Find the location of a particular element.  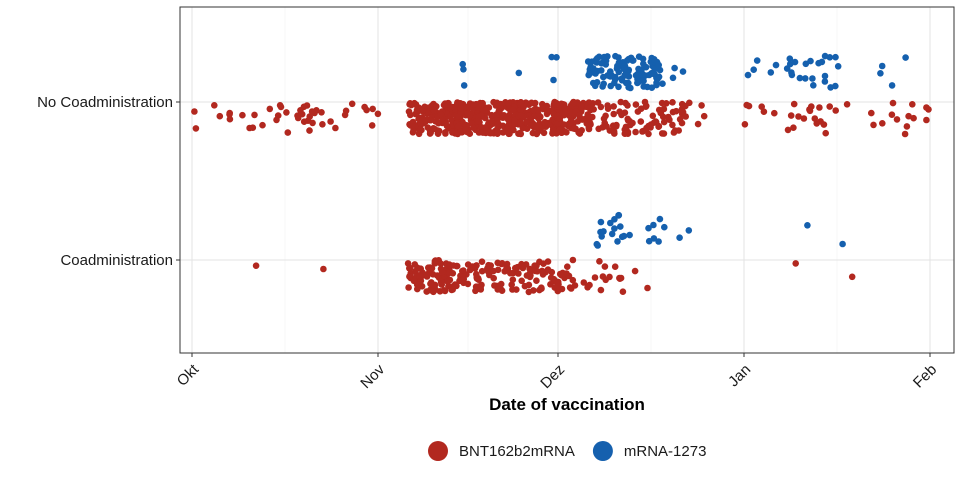

x-tick-label: Nov is located at coordinates (372, 376).